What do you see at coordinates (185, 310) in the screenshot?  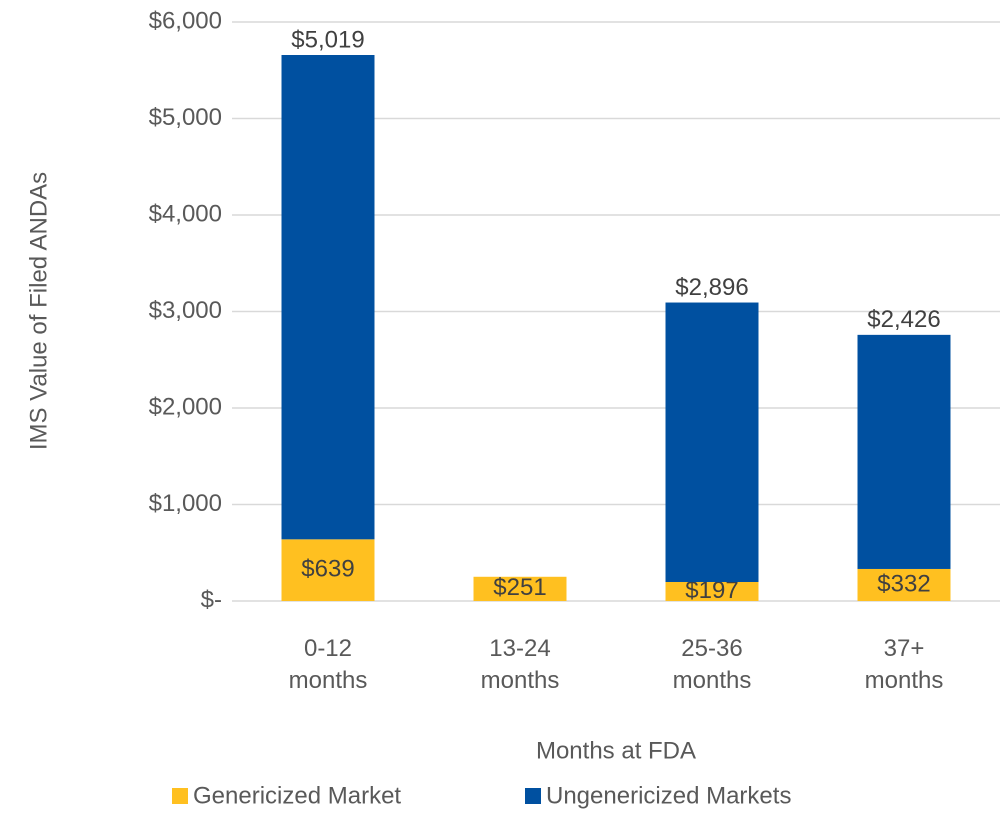 I see `y-tick-label: $3,000` at bounding box center [185, 310].